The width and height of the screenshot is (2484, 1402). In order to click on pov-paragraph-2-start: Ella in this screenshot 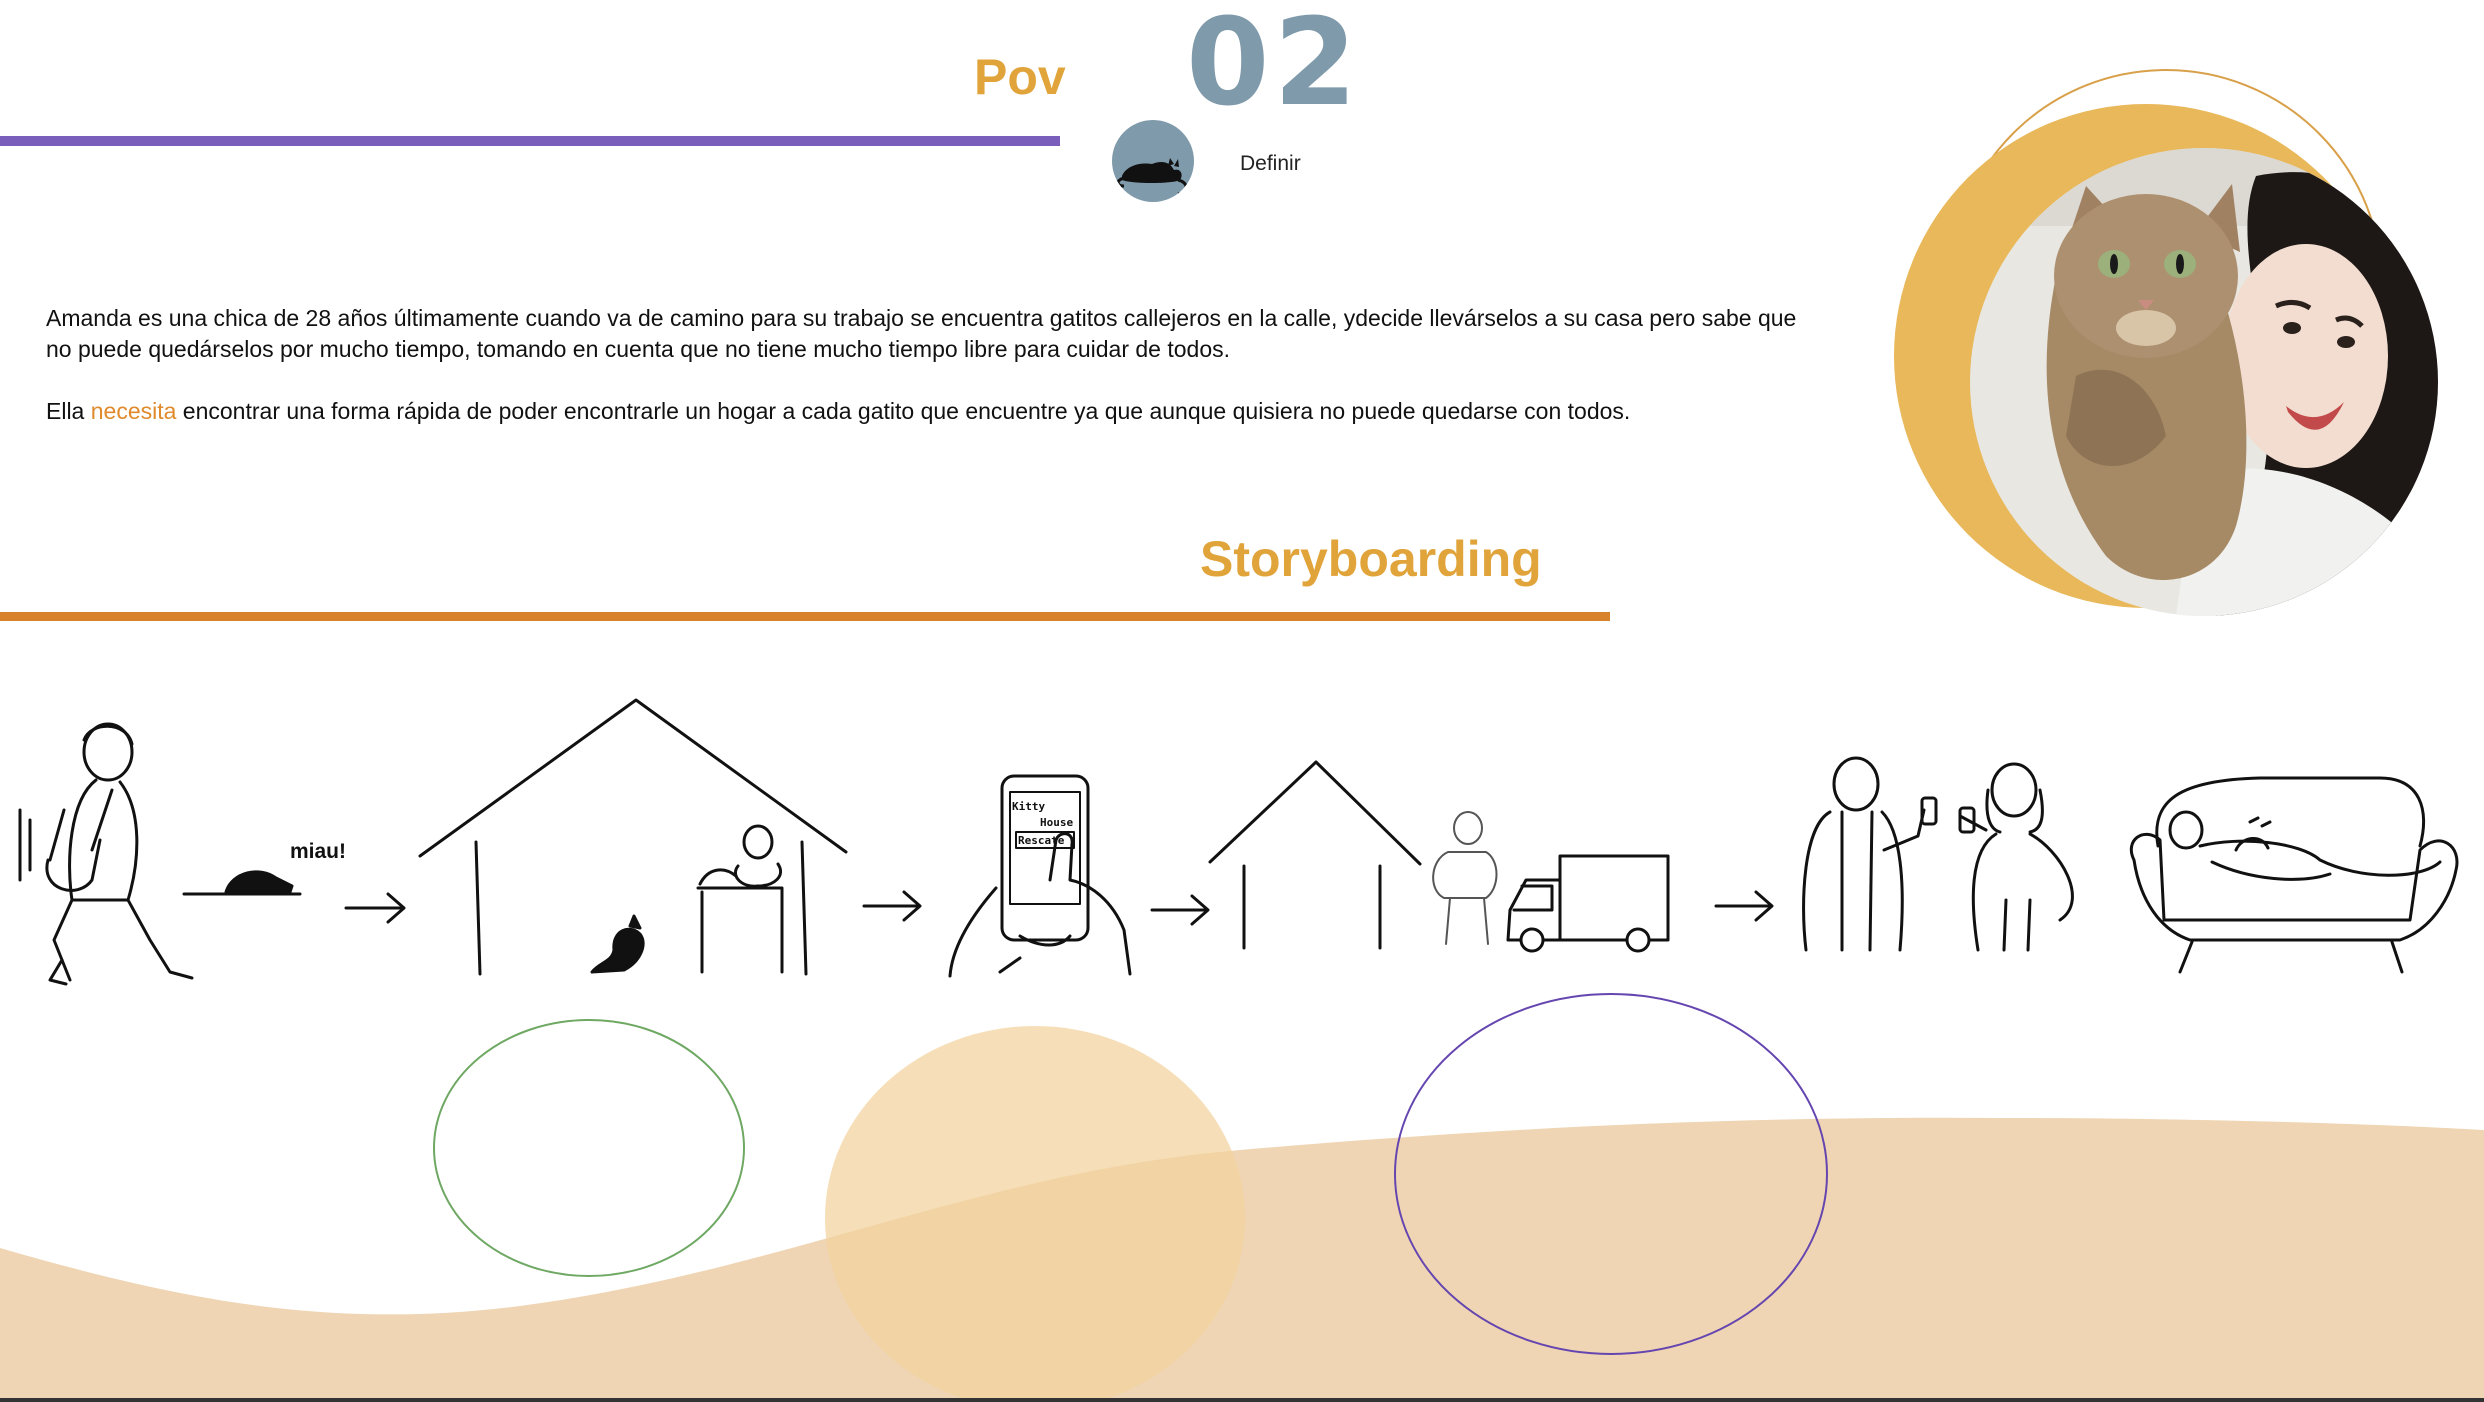, I will do `click(68, 411)`.